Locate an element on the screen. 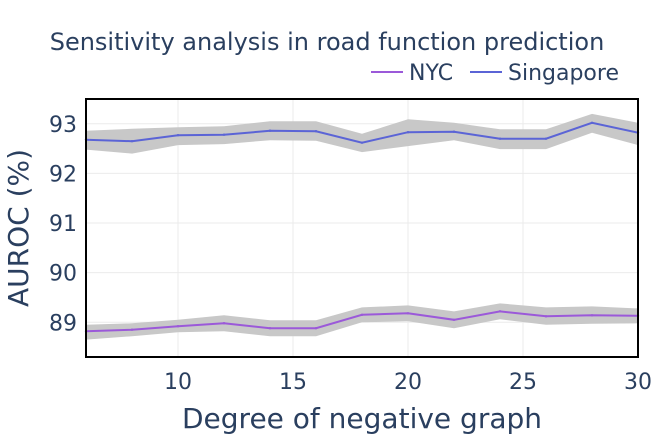  y-tick-label: 89 is located at coordinates (63, 323).